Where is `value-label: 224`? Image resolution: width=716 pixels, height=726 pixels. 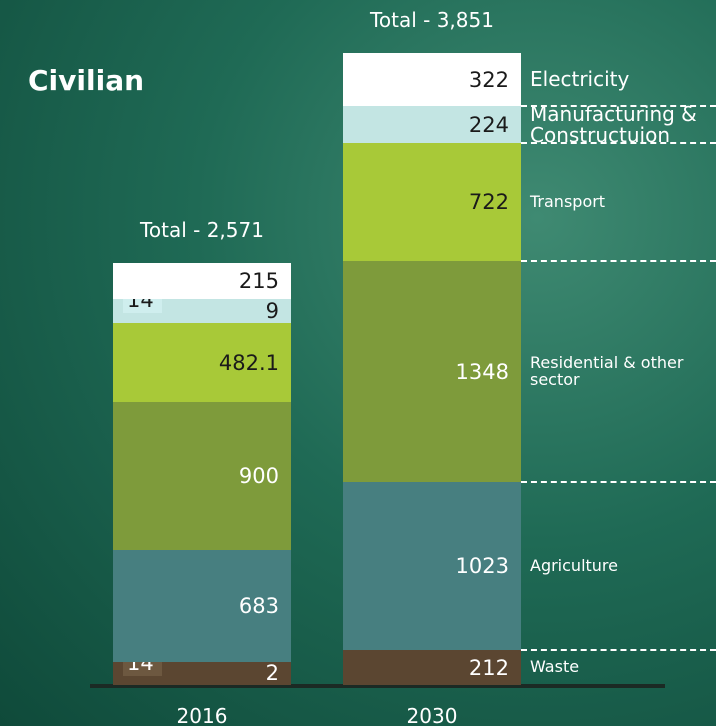
value-label: 224 is located at coordinates (488, 124).